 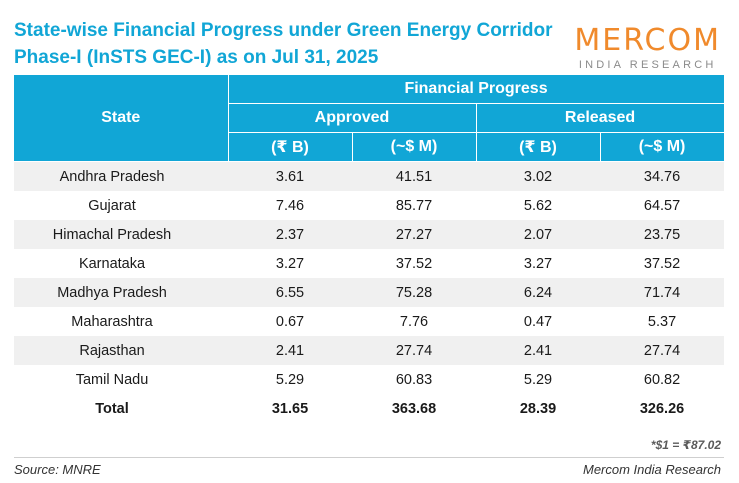 What do you see at coordinates (369, 457) in the screenshot?
I see `footer-divider` at bounding box center [369, 457].